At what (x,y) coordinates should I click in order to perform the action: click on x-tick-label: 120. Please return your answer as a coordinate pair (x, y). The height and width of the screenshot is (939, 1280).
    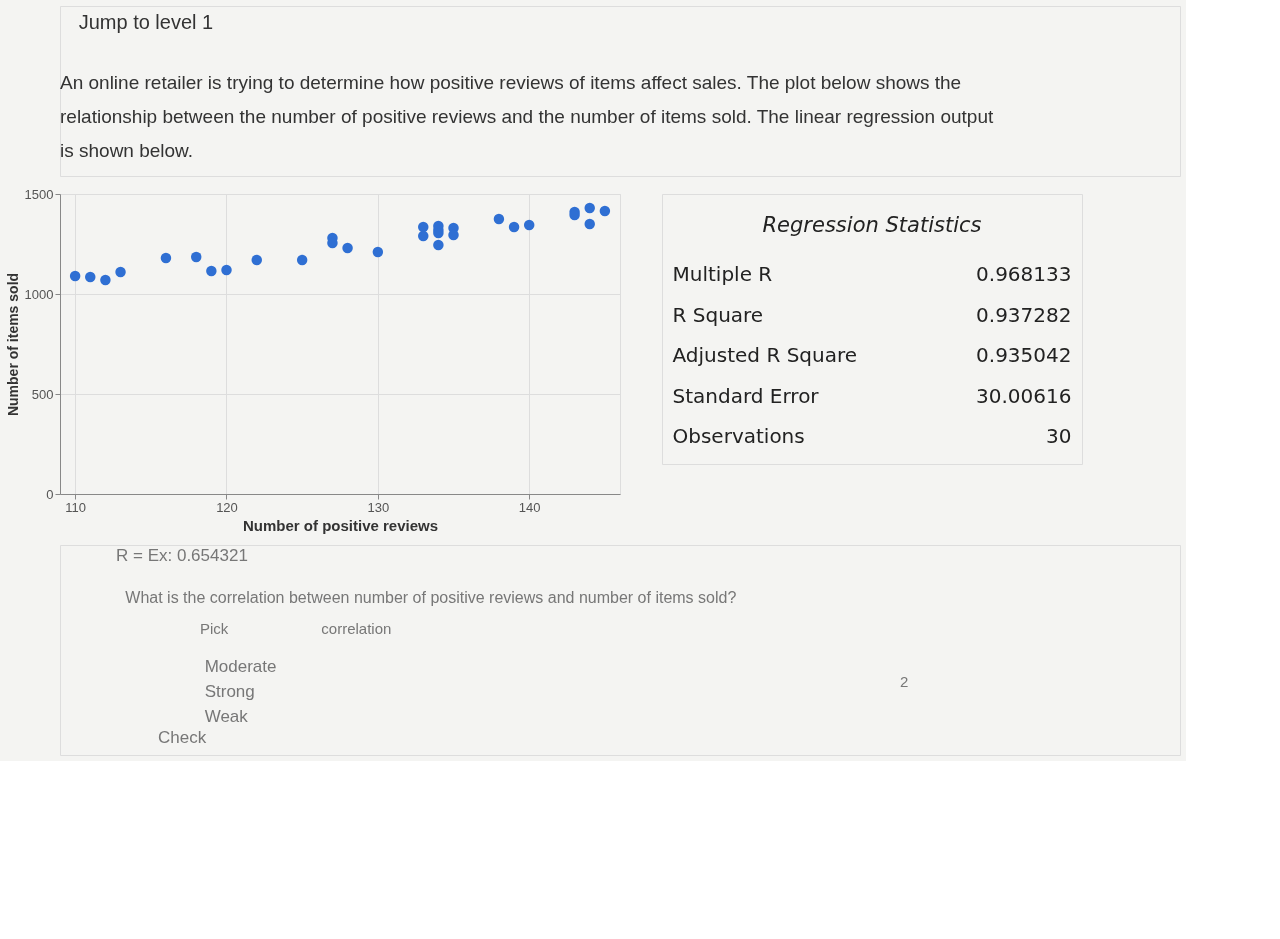
    Looking at the image, I should click on (227, 507).